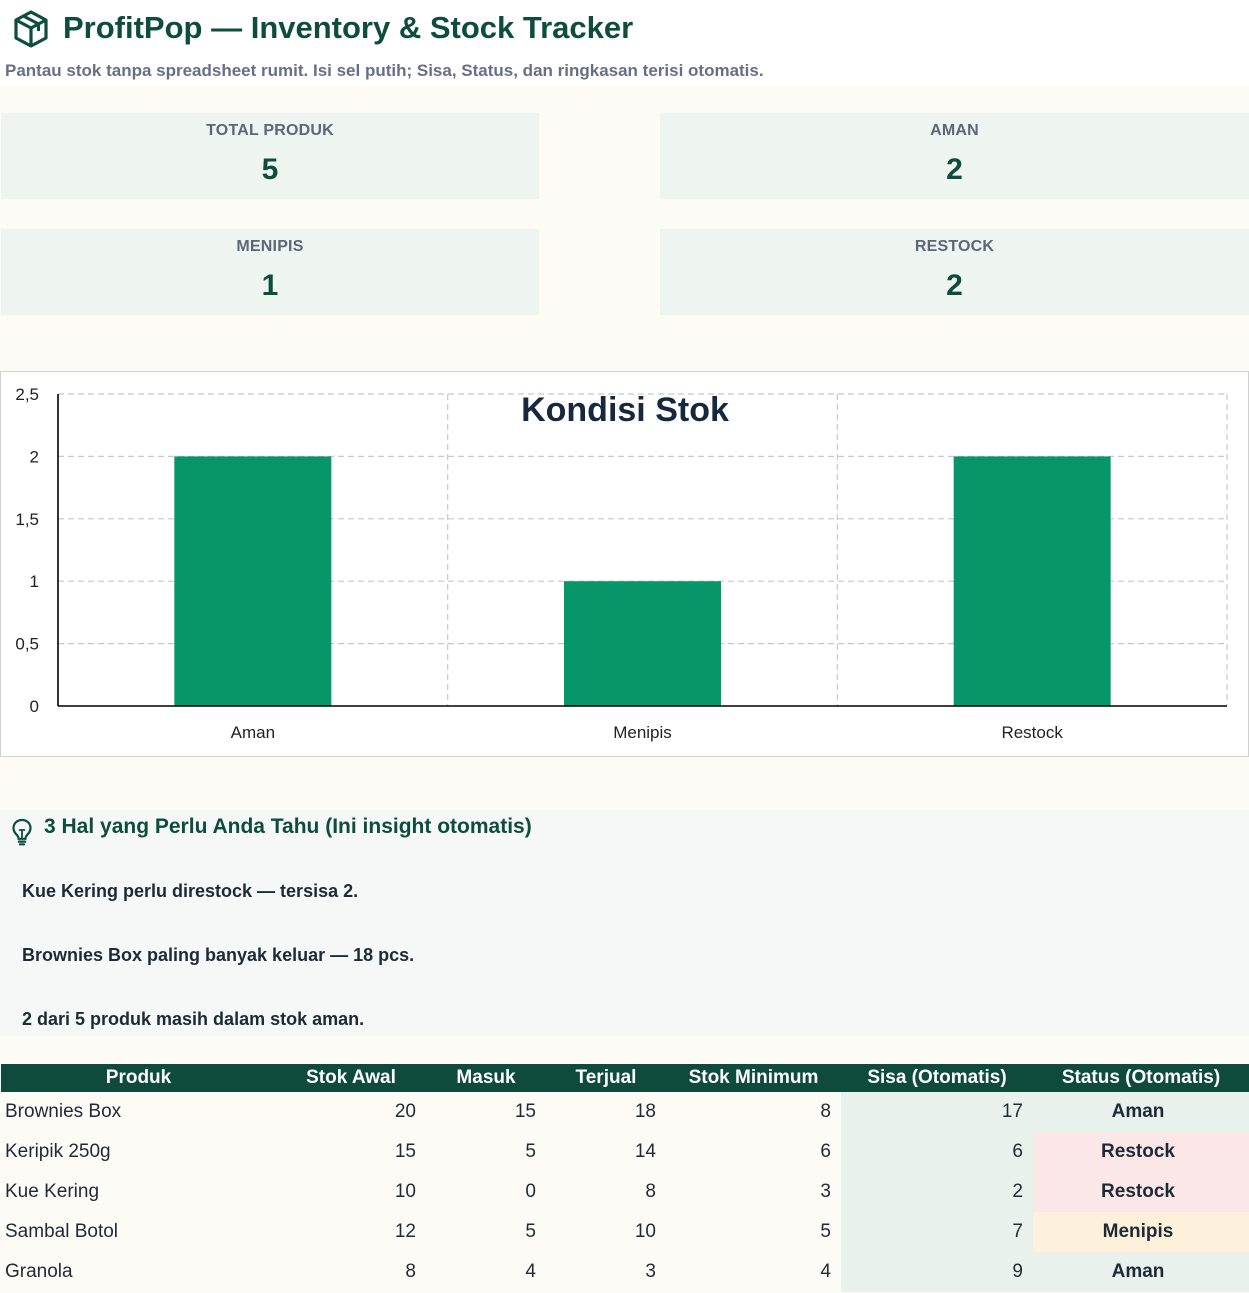 This screenshot has height=1293, width=1249. I want to click on y-tick-label: 1, so click(34, 581).